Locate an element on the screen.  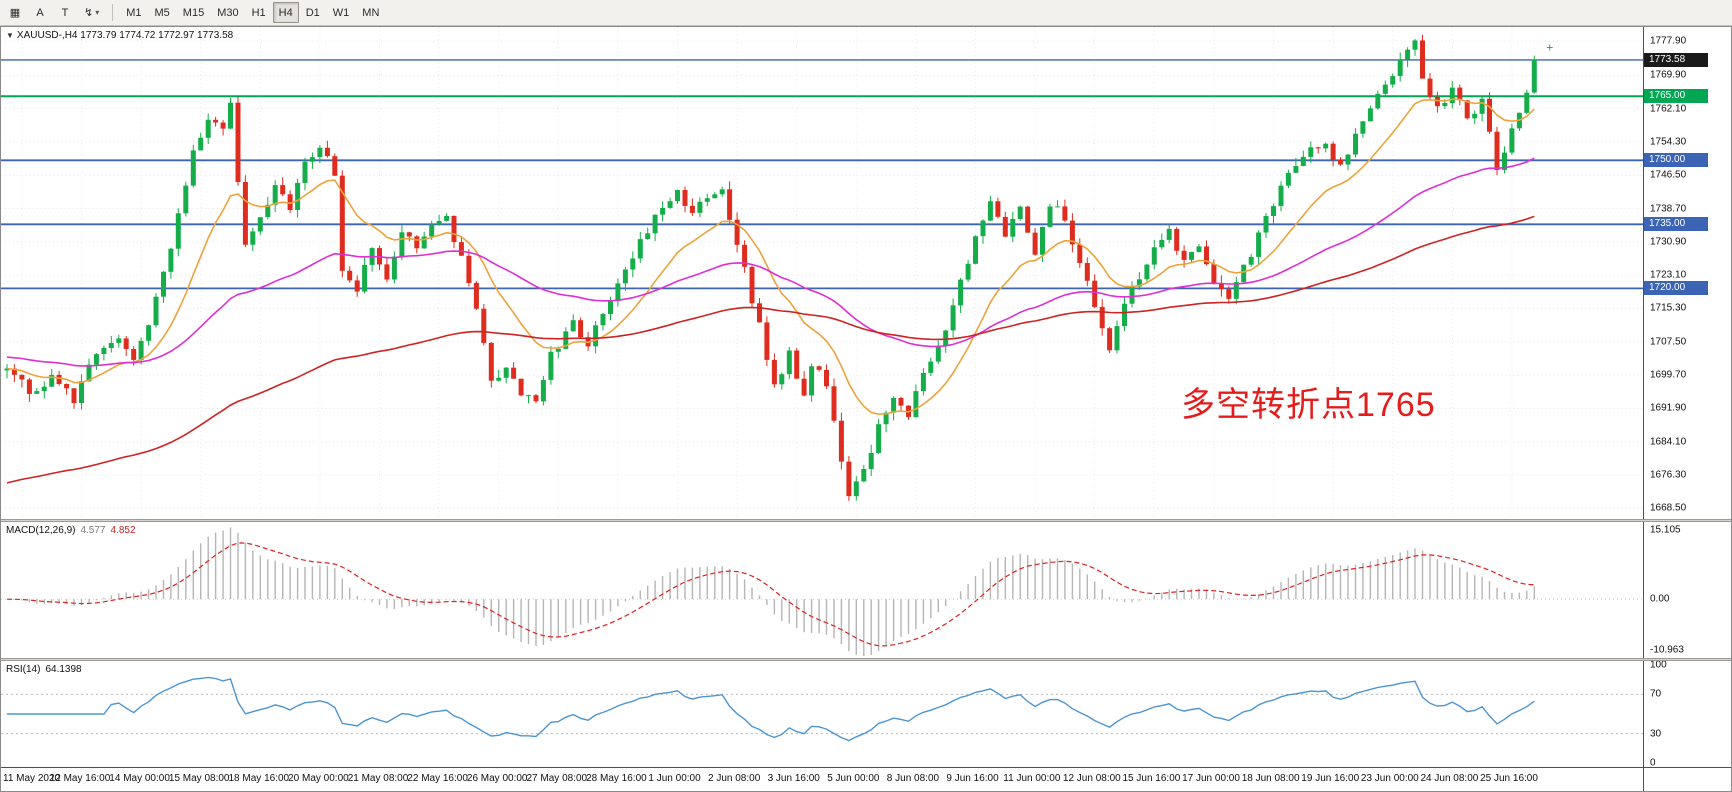
axis-corner is located at coordinates (1687, 779).